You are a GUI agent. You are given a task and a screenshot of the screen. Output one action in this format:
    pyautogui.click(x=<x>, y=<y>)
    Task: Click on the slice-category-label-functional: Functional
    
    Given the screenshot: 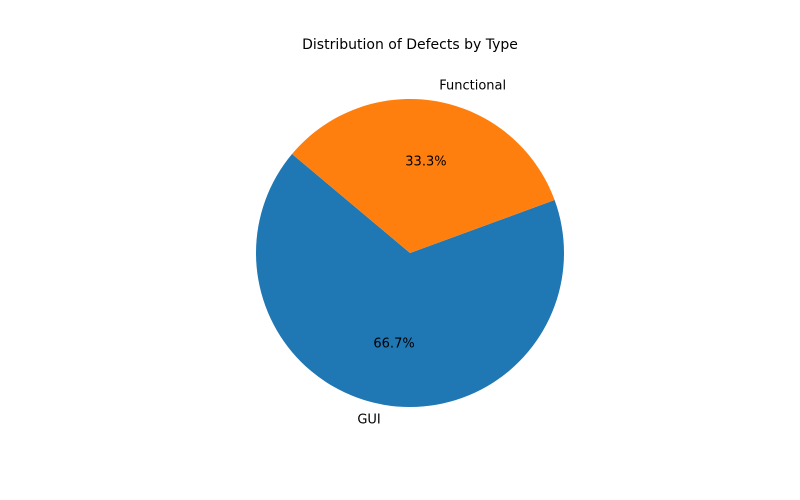 What is the action you would take?
    pyautogui.click(x=472, y=86)
    